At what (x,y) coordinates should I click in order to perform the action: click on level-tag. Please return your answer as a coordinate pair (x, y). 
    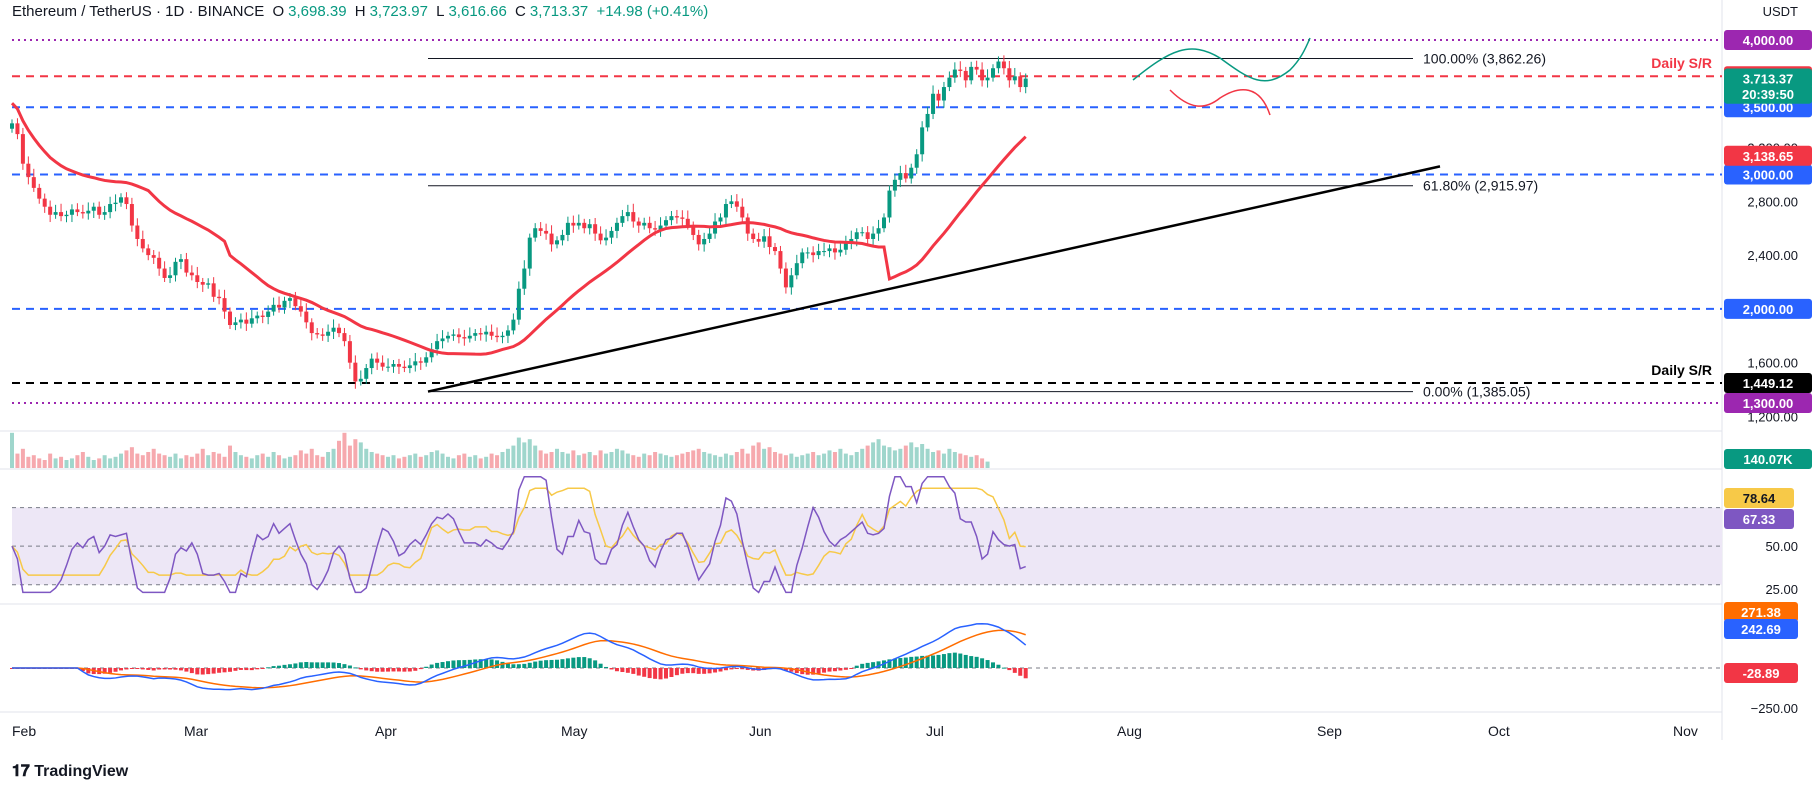
    Looking at the image, I should click on (1768, 308).